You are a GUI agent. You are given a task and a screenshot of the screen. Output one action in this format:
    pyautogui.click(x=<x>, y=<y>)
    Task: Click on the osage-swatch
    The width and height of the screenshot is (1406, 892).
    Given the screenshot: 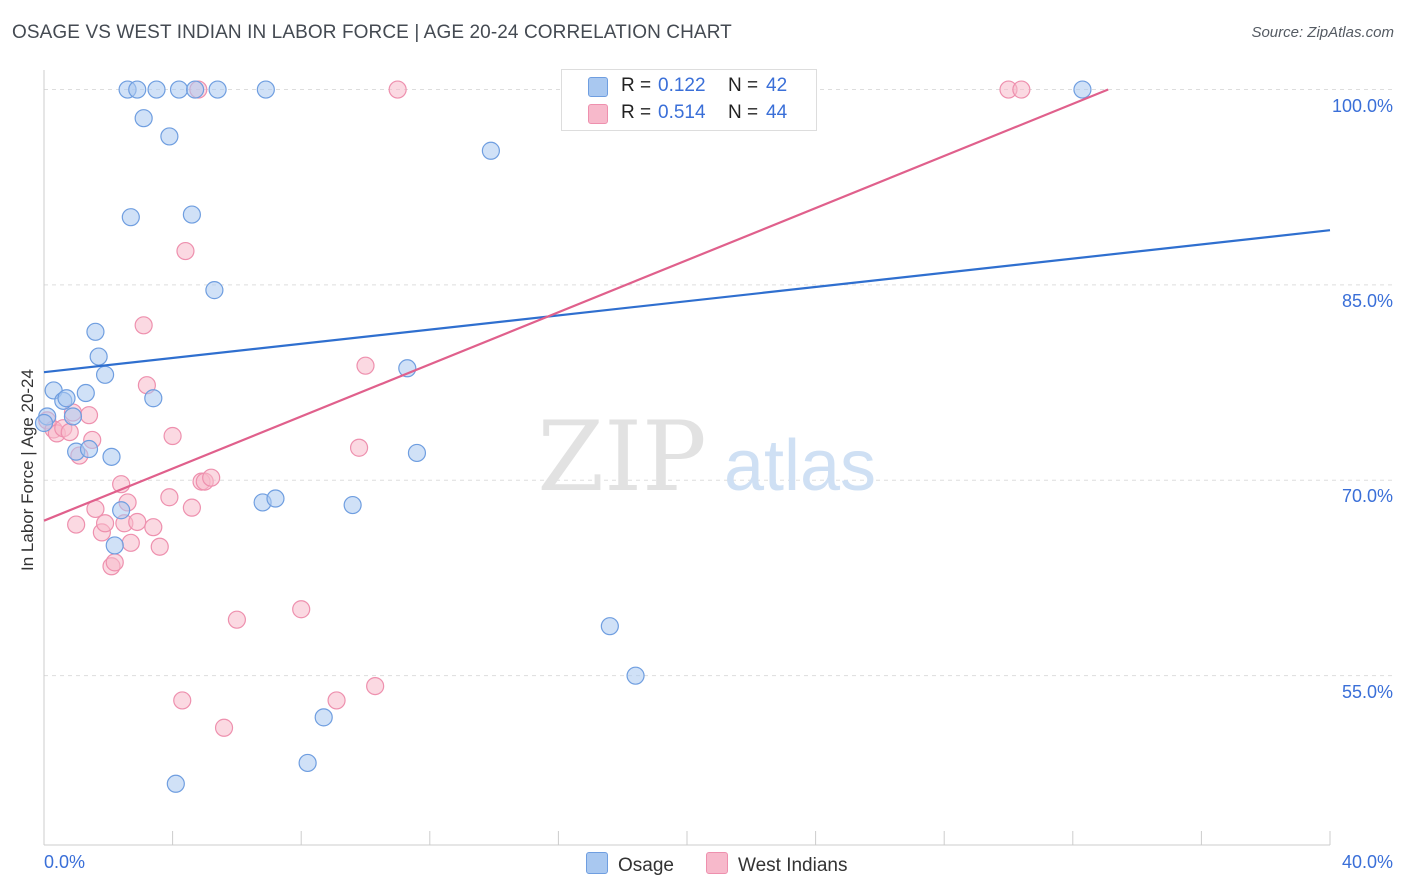 What is the action you would take?
    pyautogui.click(x=598, y=87)
    